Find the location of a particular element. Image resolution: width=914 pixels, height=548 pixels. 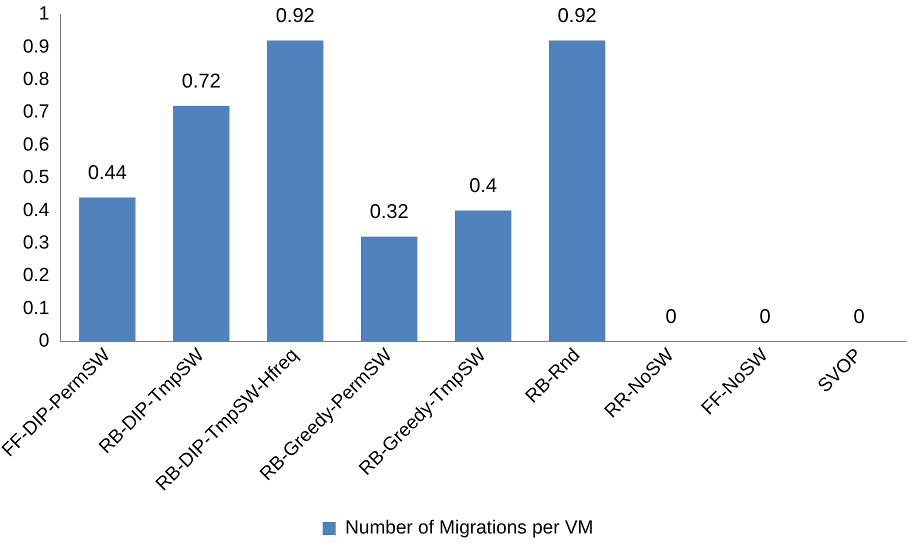

y-tick-label: 0.5 is located at coordinates (36, 177).